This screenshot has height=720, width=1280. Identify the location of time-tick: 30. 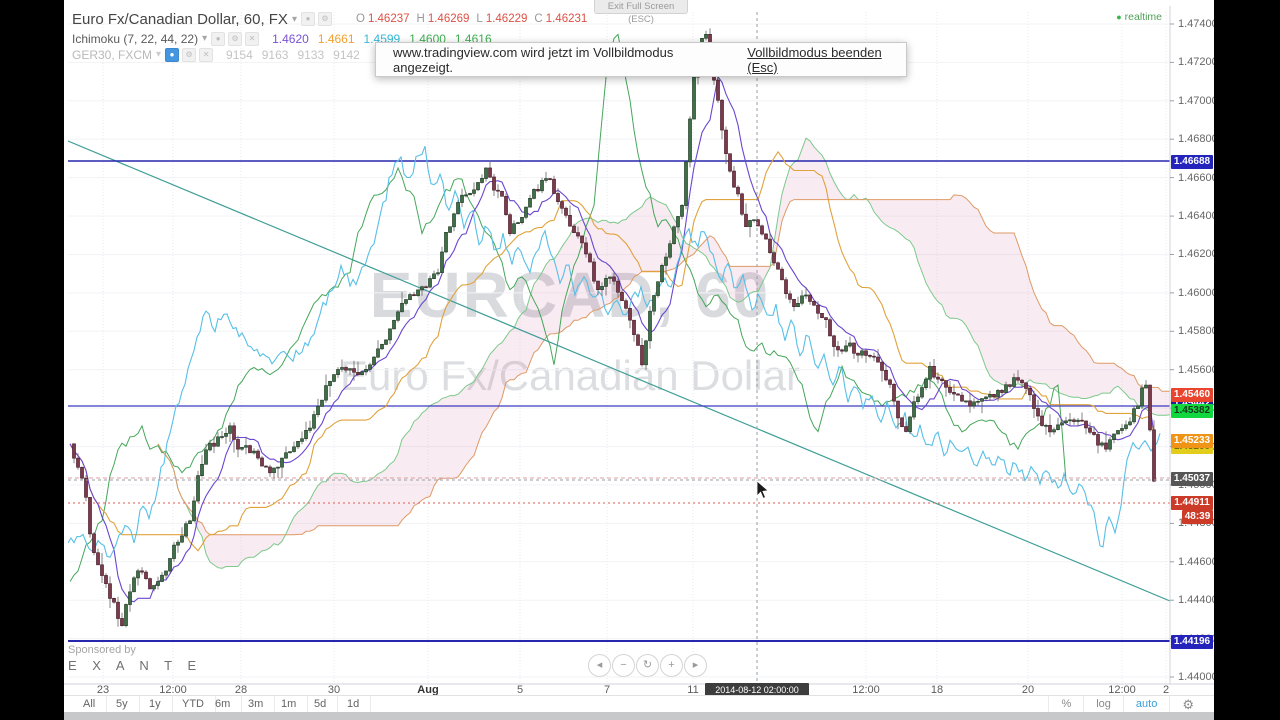
(334, 690).